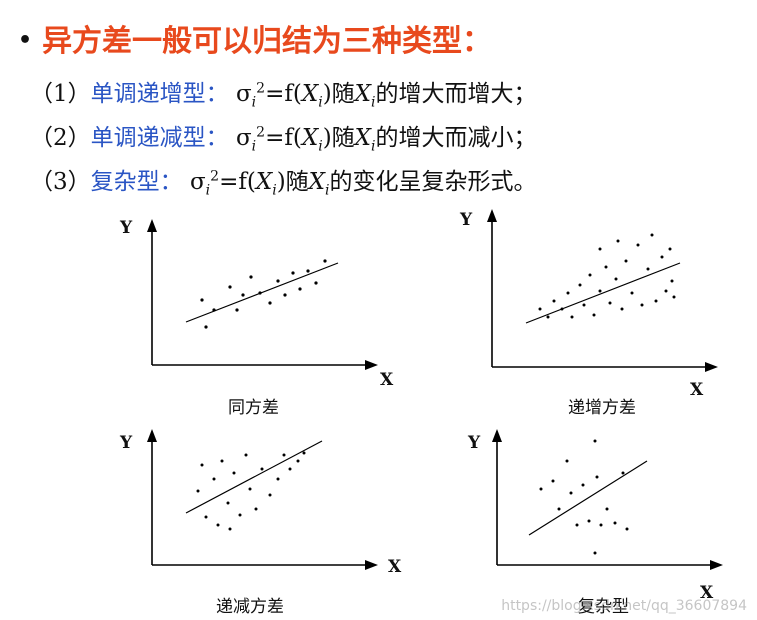  Describe the element at coordinates (60, 182) in the screenshot. I see `type-num: （3）` at that location.